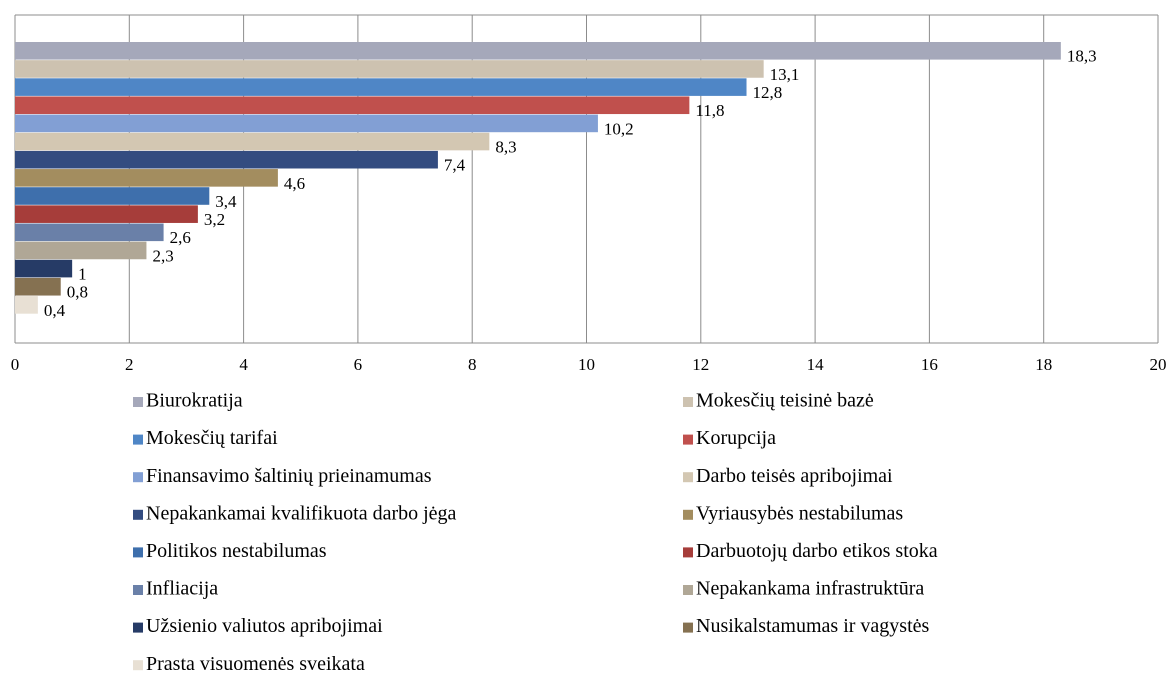 The image size is (1168, 679). I want to click on legend-label: Mokesčių teisinė bazė, so click(785, 401).